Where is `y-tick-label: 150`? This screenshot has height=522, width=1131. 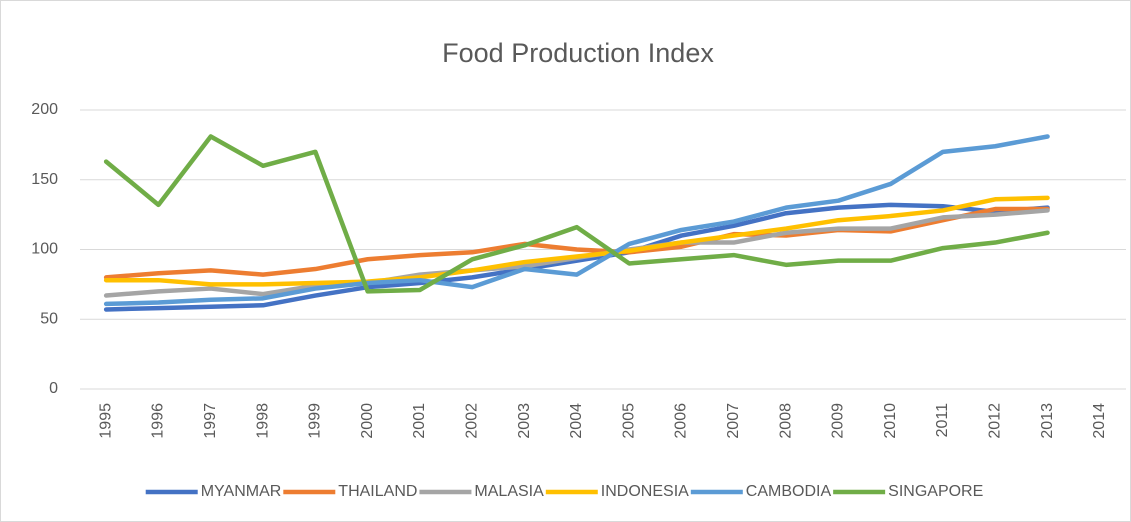
y-tick-label: 150 is located at coordinates (44, 179).